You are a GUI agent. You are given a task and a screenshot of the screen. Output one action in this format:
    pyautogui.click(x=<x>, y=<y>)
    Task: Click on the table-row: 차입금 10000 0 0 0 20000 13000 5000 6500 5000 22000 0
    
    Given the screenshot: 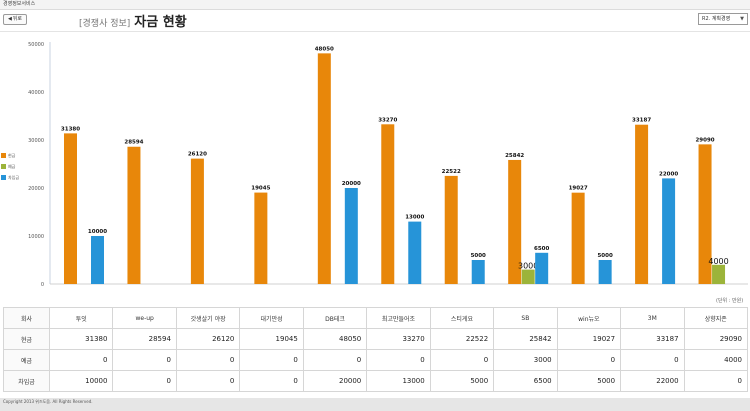 What is the action you would take?
    pyautogui.click(x=376, y=381)
    